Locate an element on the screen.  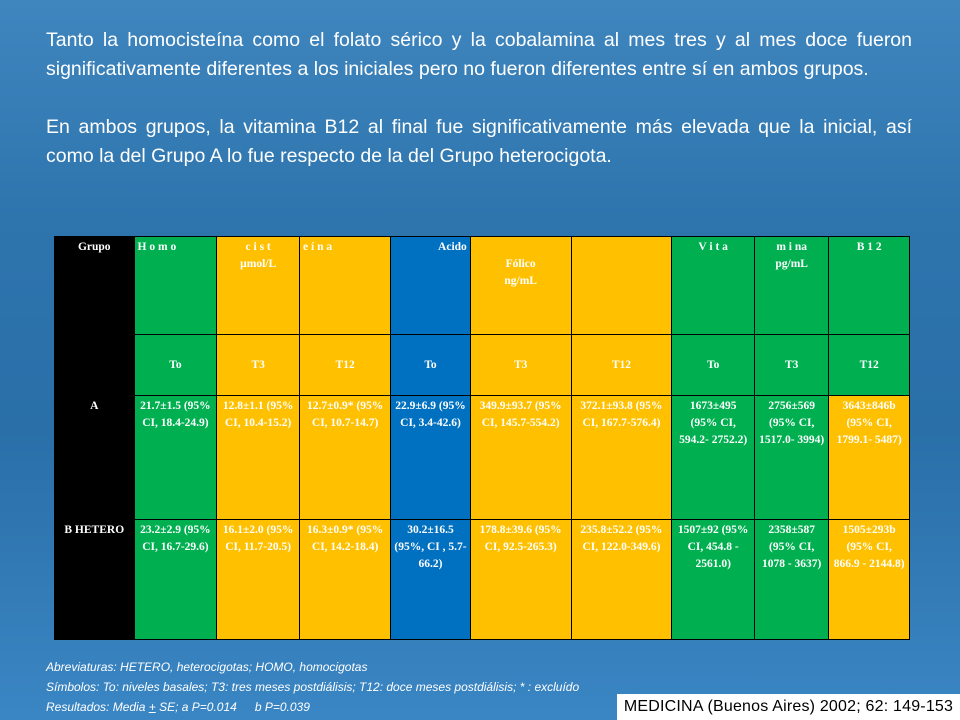
header-vita-2-text: m i na is located at coordinates (791, 247).